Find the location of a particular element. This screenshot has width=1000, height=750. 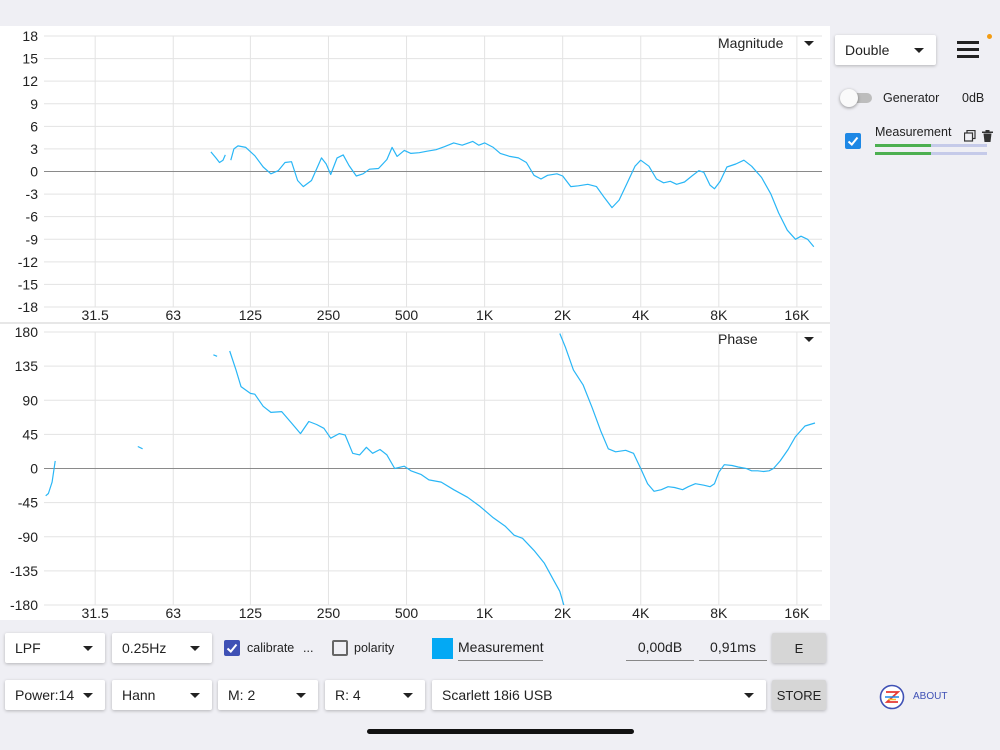

mode-select-label: Double is located at coordinates (867, 50).